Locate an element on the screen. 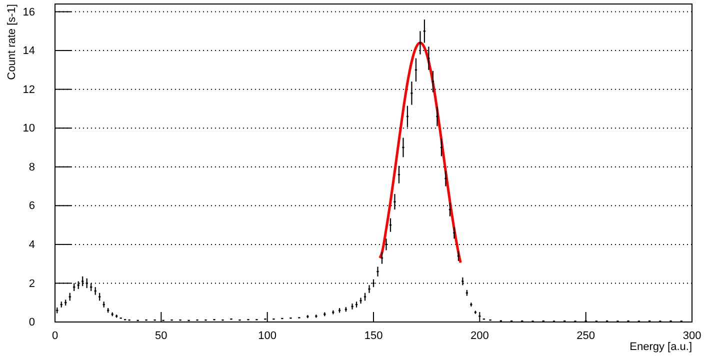 The width and height of the screenshot is (708, 357). x-tick-label: 50 is located at coordinates (161, 336).